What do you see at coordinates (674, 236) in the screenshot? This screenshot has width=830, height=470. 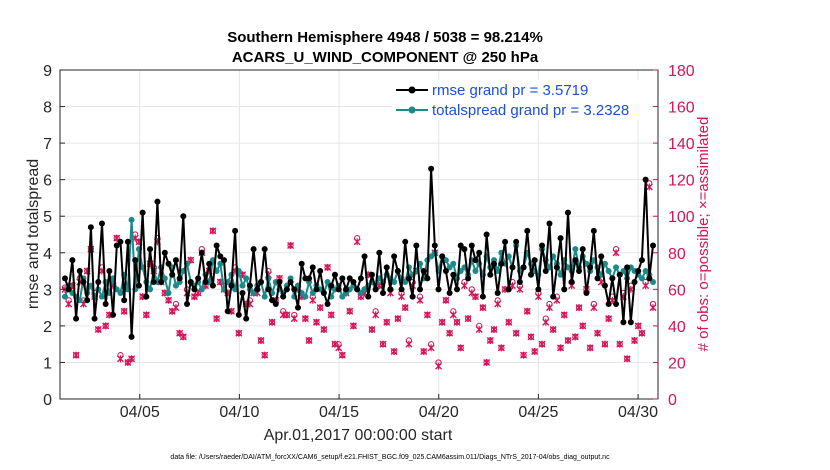 I see `y-axis-right-ticks: 0 20 40 60 80 100 120 140 160 180` at bounding box center [674, 236].